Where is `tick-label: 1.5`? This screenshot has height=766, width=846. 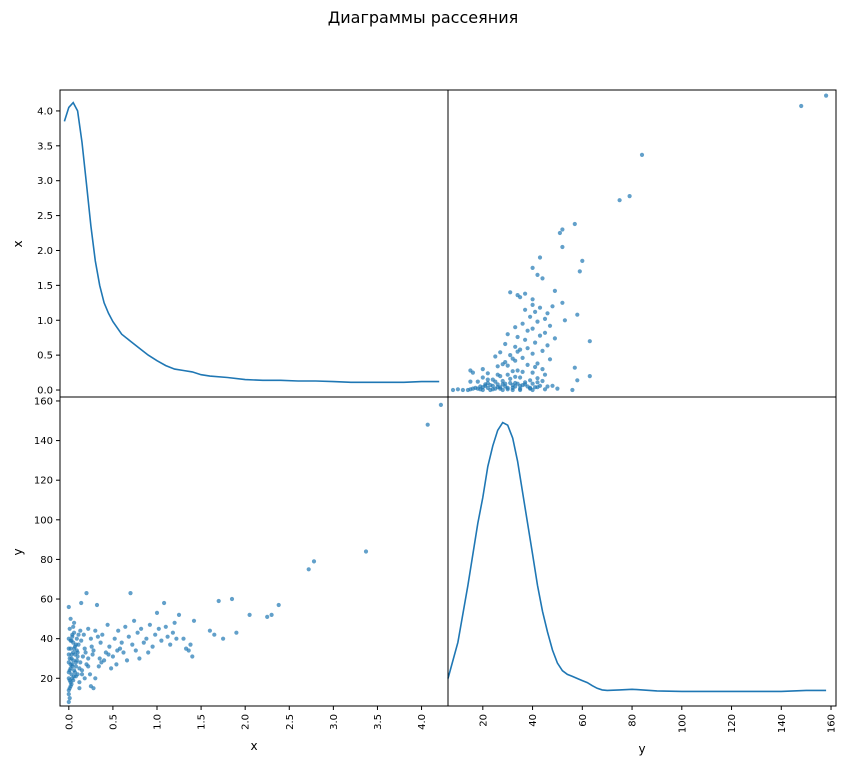 tick-label: 1.5 is located at coordinates (202, 722).